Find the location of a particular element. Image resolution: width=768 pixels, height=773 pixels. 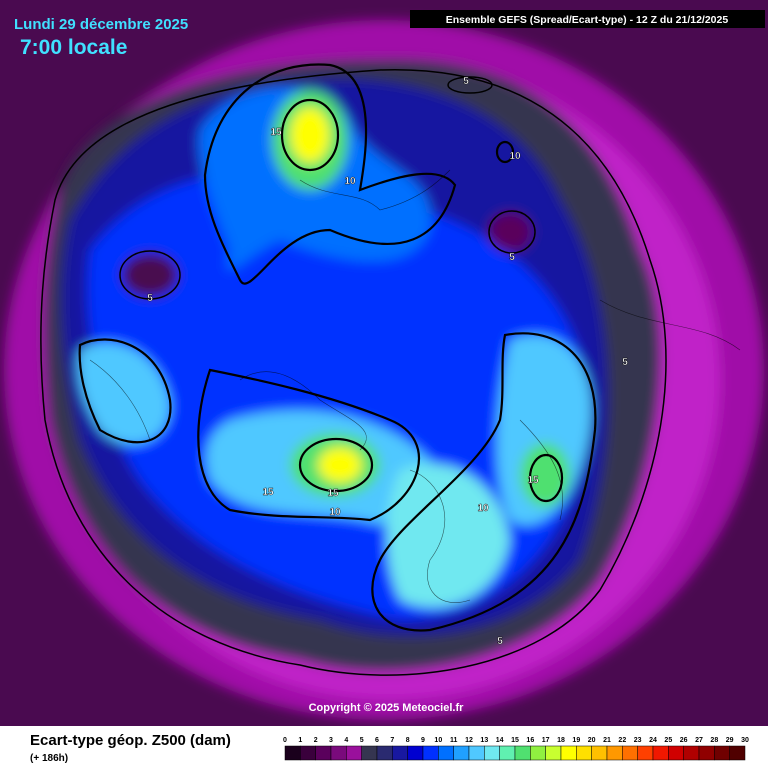

colorbar-tick-label: 29 is located at coordinates (730, 740).